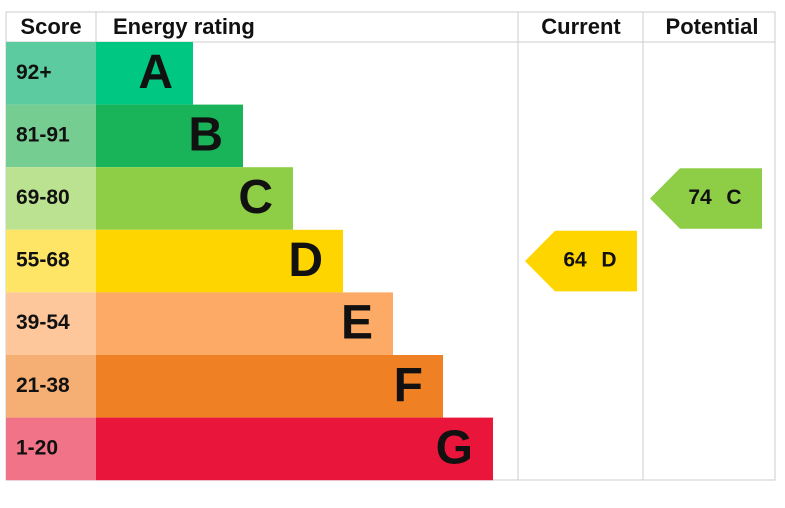 Image resolution: width=785 pixels, height=508 pixels. I want to click on score-label: 1-20, so click(37, 447).